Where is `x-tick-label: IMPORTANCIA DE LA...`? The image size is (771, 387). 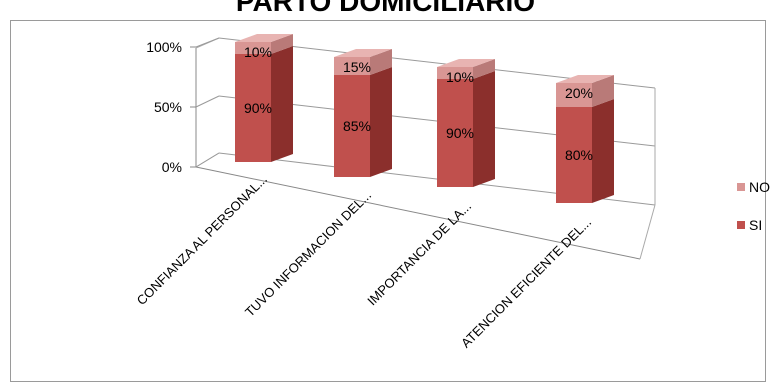 x-tick-label: IMPORTANCIA DE LA... is located at coordinates (419, 254).